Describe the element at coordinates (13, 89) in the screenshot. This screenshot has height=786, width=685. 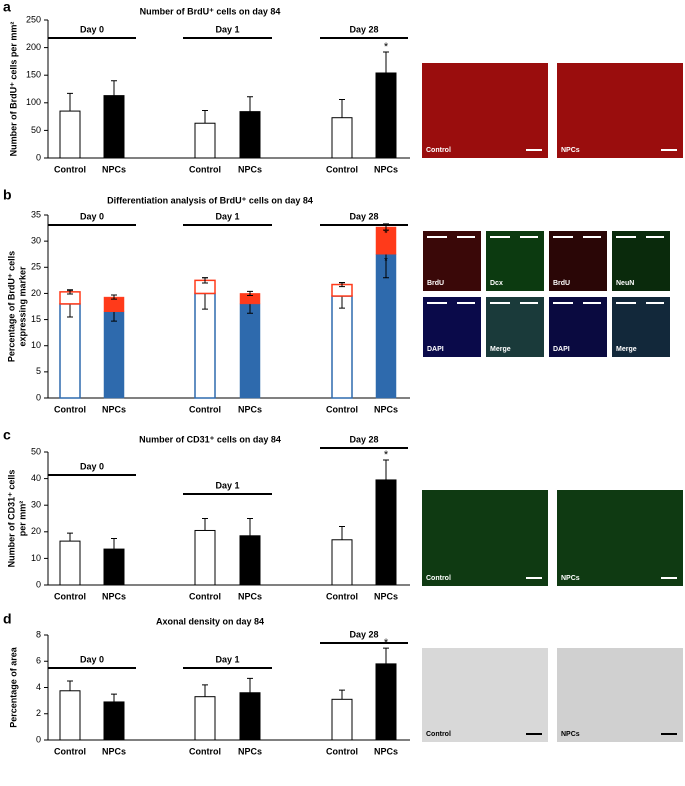
I see `y-axis-label: Number of BrdU⁺ cells per mm²` at that location.